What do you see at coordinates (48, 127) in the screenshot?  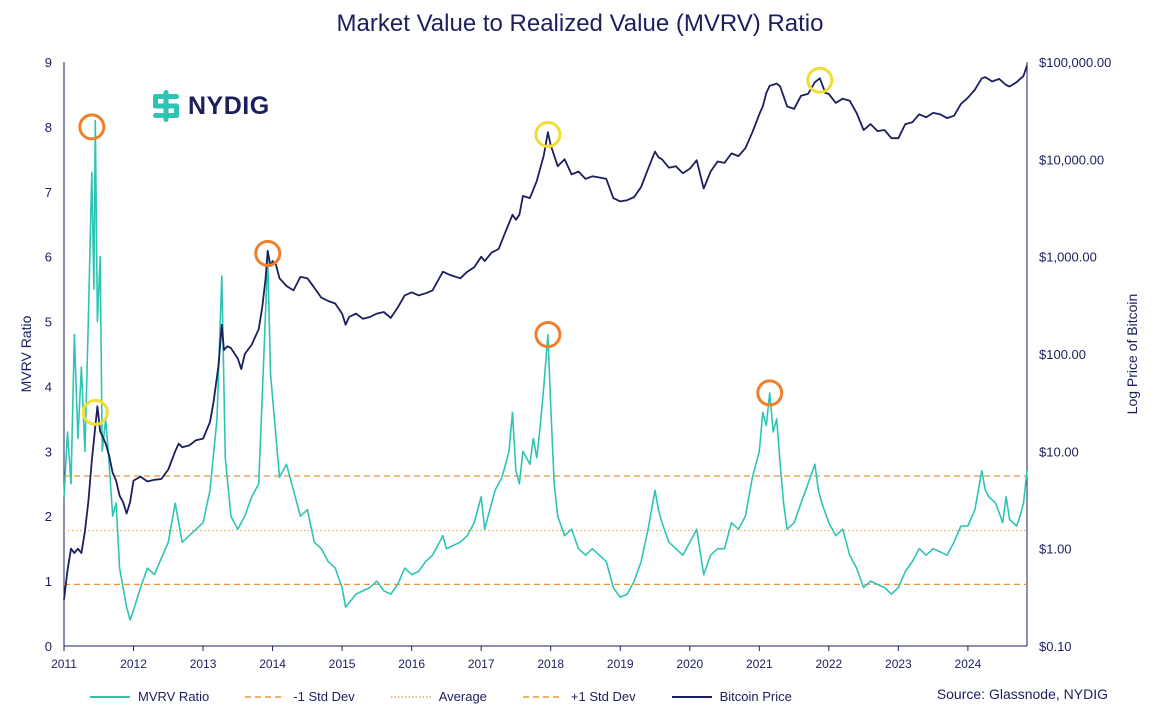 I see `y-left-tick-label: 8` at bounding box center [48, 127].